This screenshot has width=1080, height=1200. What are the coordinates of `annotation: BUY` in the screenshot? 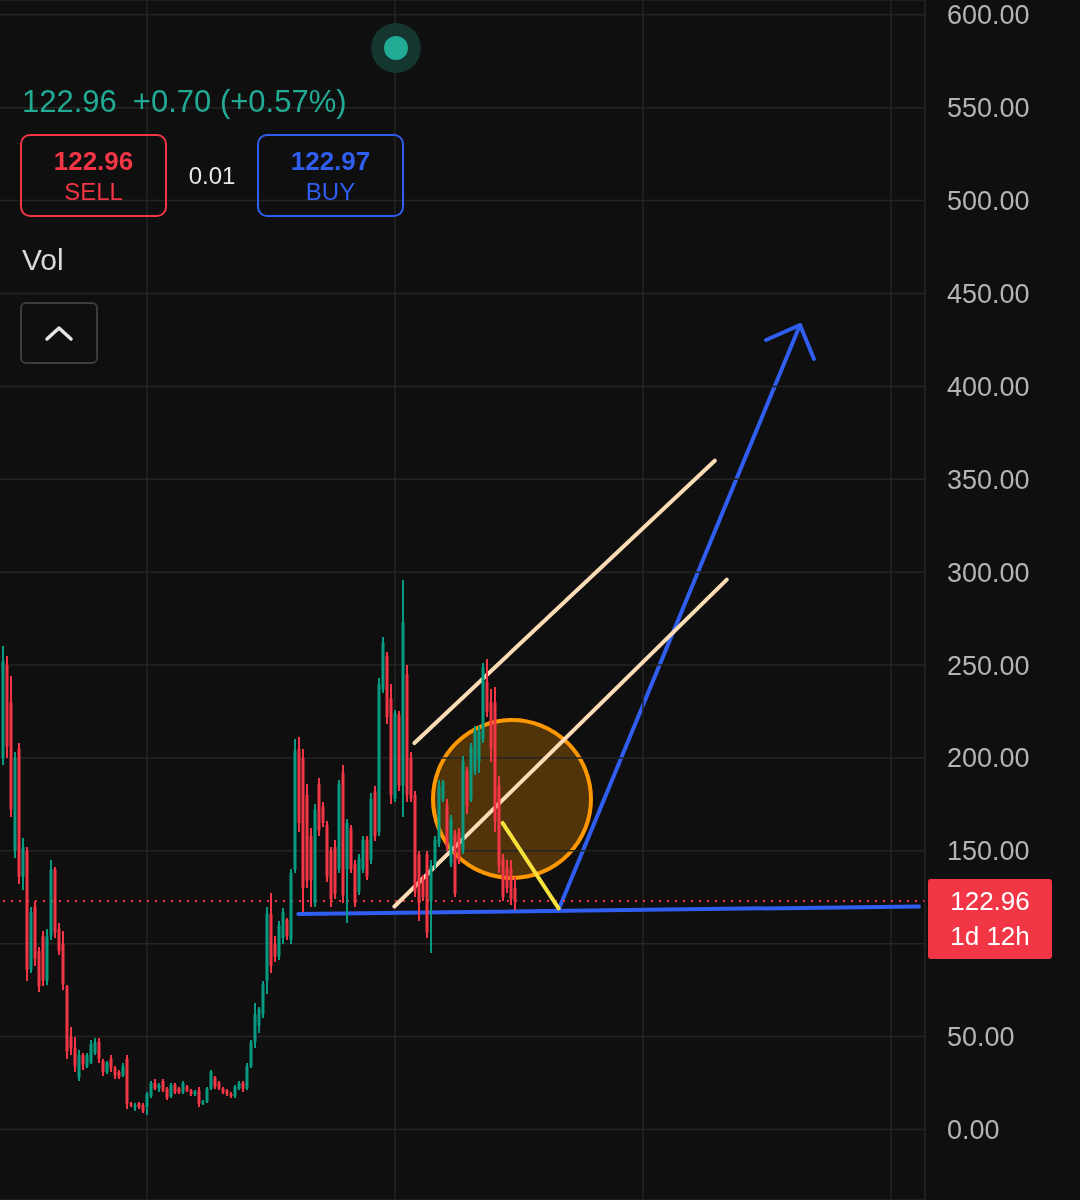 It's located at (330, 191).